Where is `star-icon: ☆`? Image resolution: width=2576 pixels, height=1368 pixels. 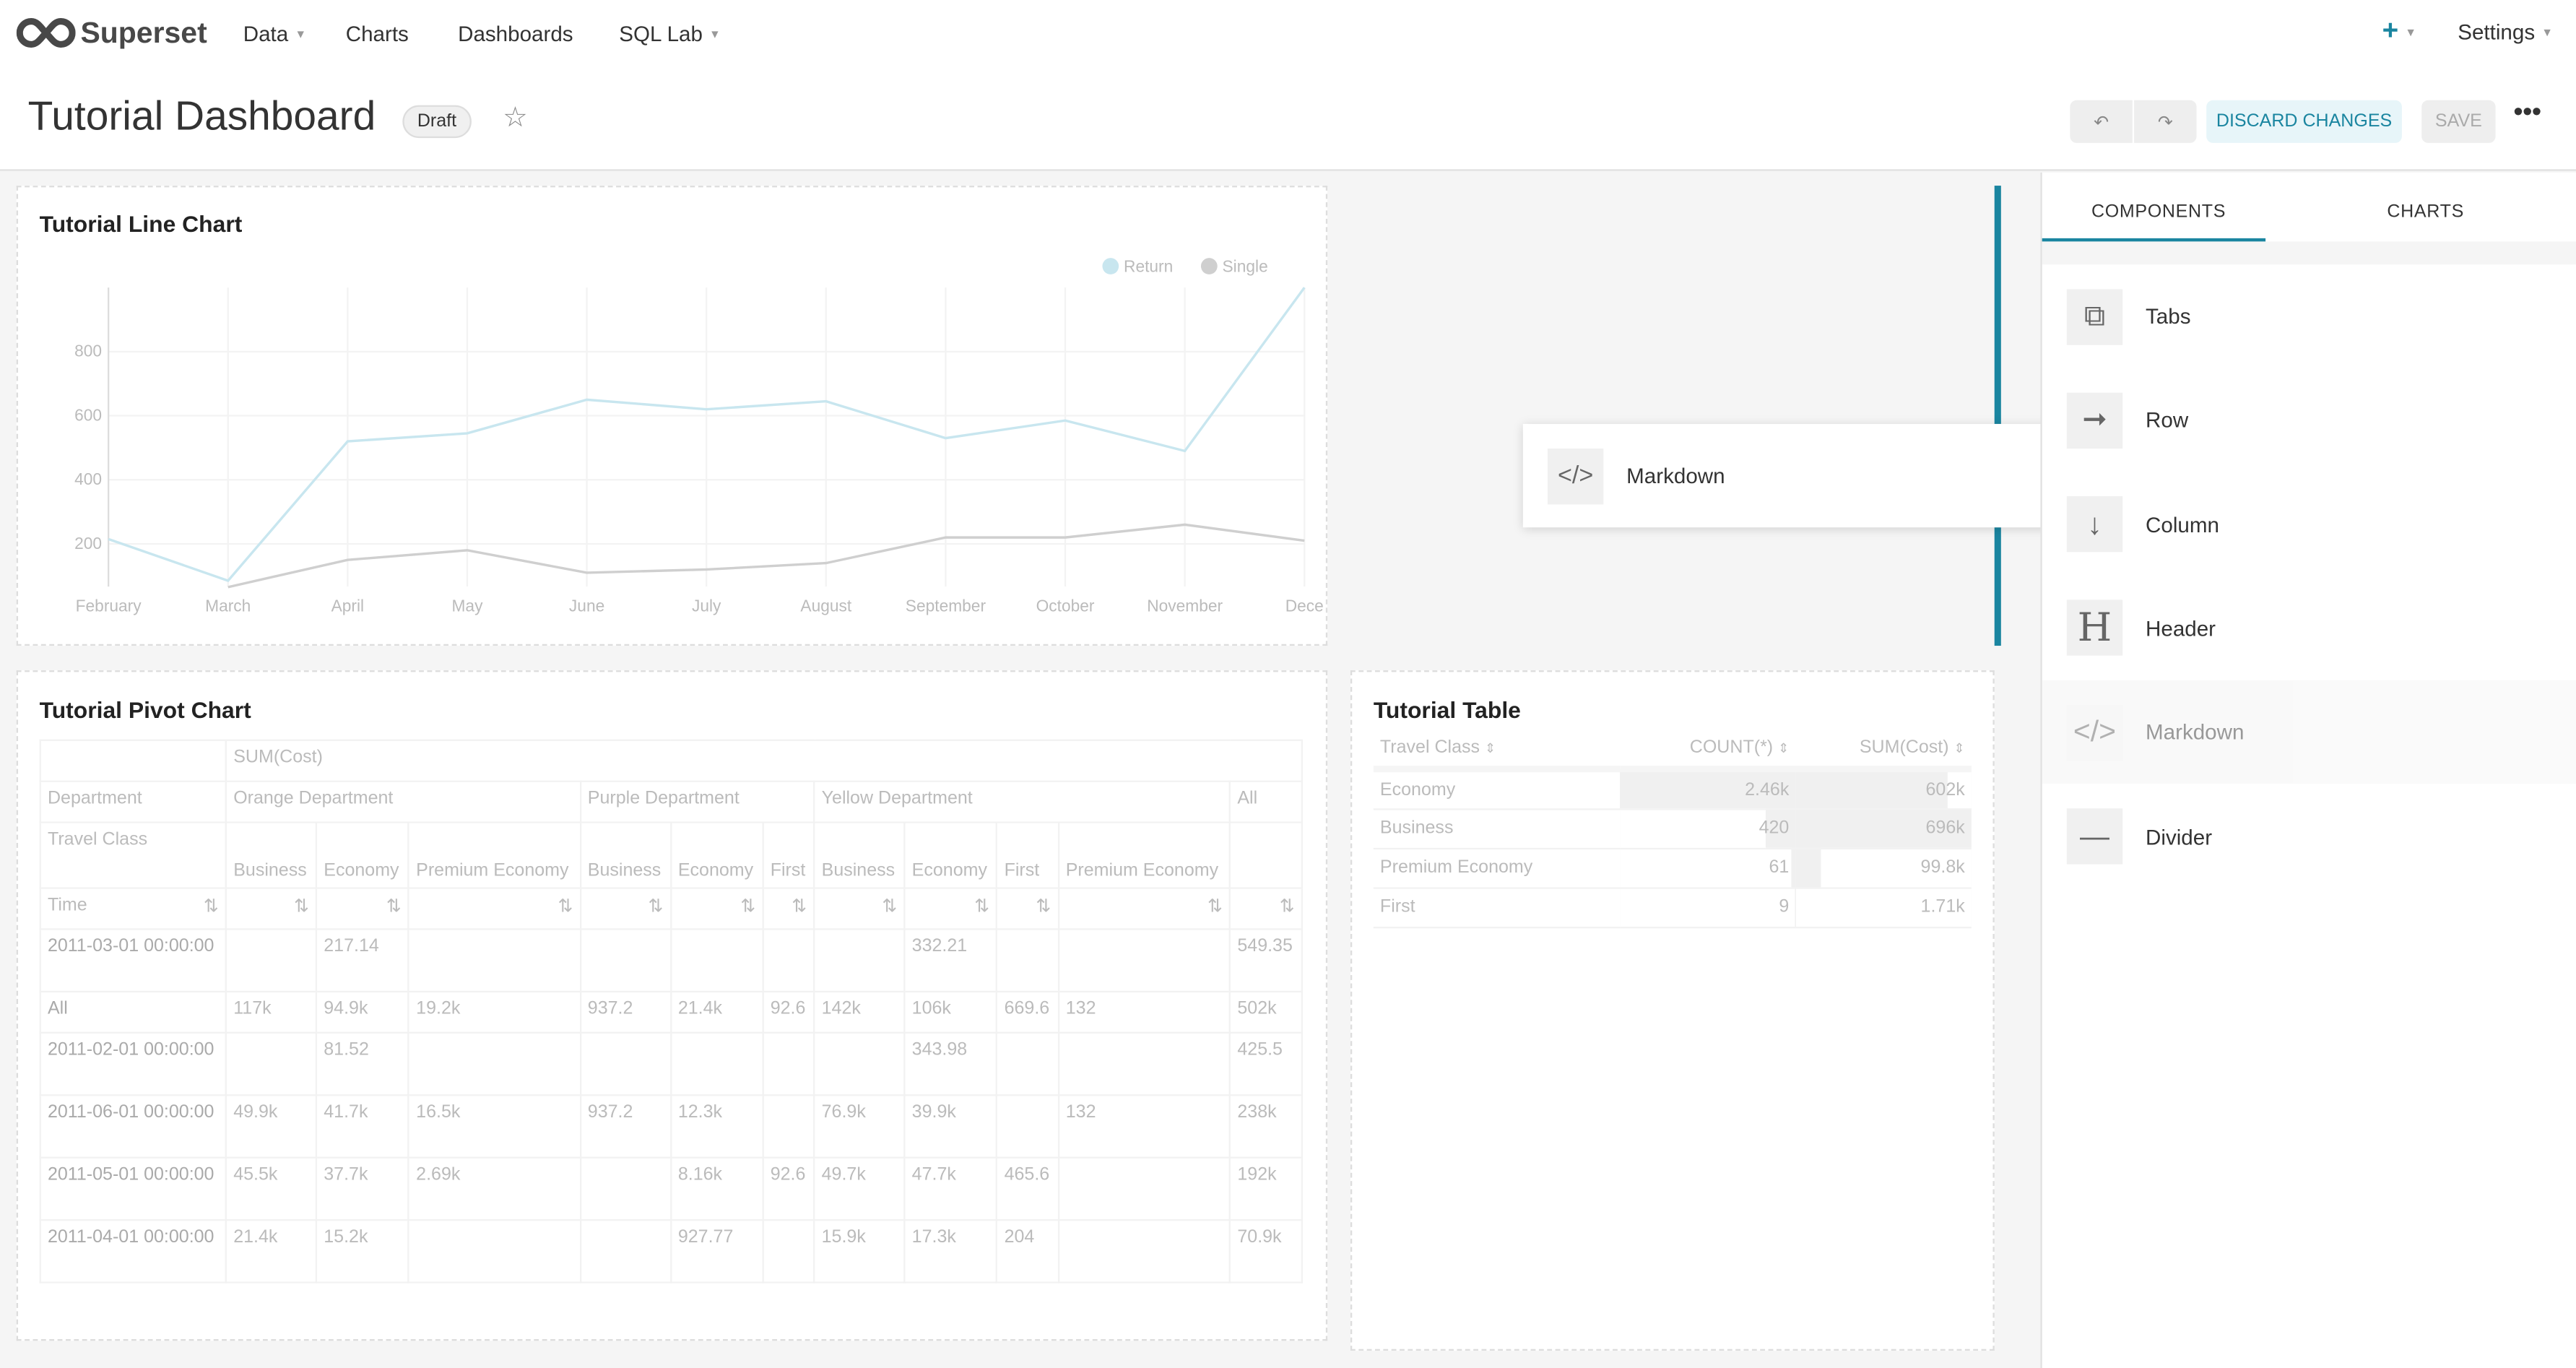 star-icon: ☆ is located at coordinates (515, 118).